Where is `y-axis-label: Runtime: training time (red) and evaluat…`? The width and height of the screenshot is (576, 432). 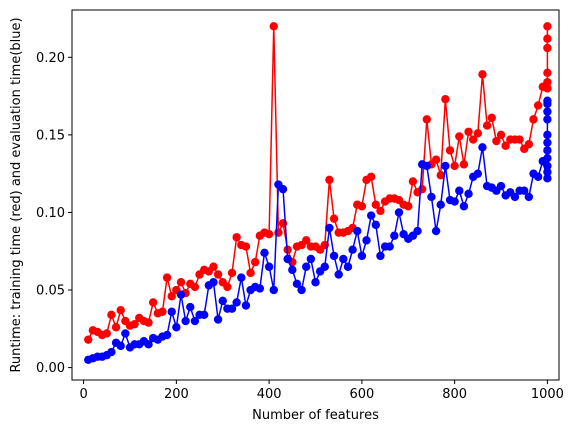
y-axis-label: Runtime: training time (red) and evaluat… is located at coordinates (16, 194).